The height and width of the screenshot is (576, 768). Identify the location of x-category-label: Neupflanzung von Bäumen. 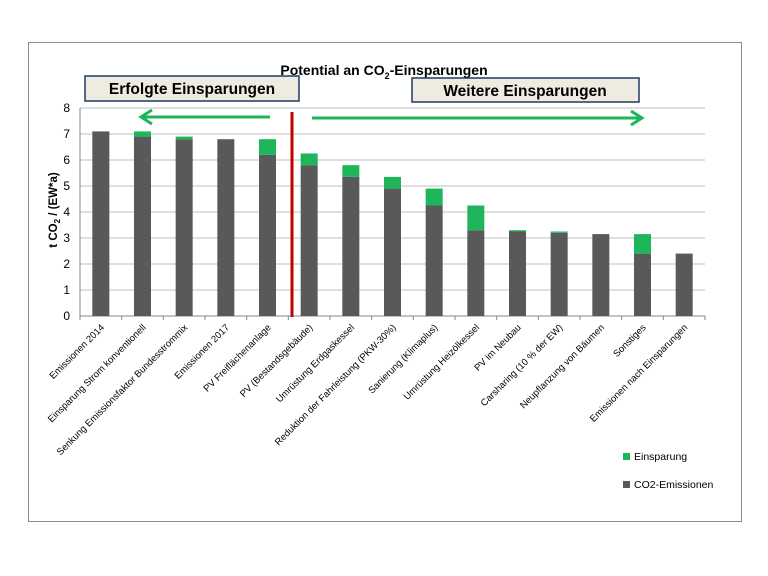
(562, 366).